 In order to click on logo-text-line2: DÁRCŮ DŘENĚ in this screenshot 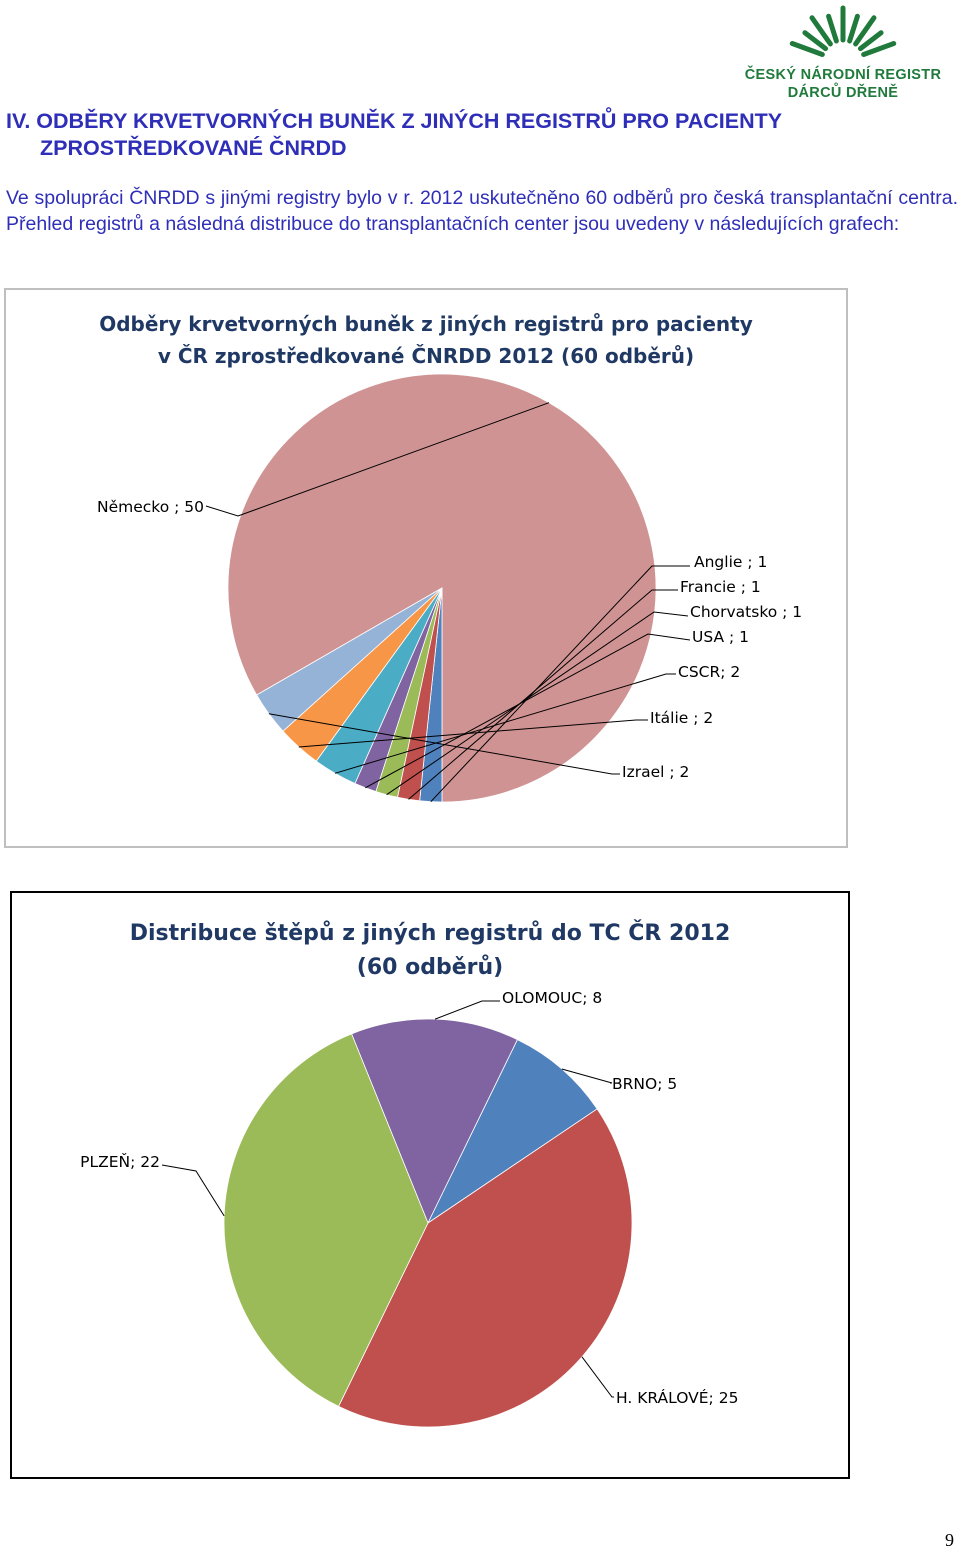, I will do `click(843, 93)`.